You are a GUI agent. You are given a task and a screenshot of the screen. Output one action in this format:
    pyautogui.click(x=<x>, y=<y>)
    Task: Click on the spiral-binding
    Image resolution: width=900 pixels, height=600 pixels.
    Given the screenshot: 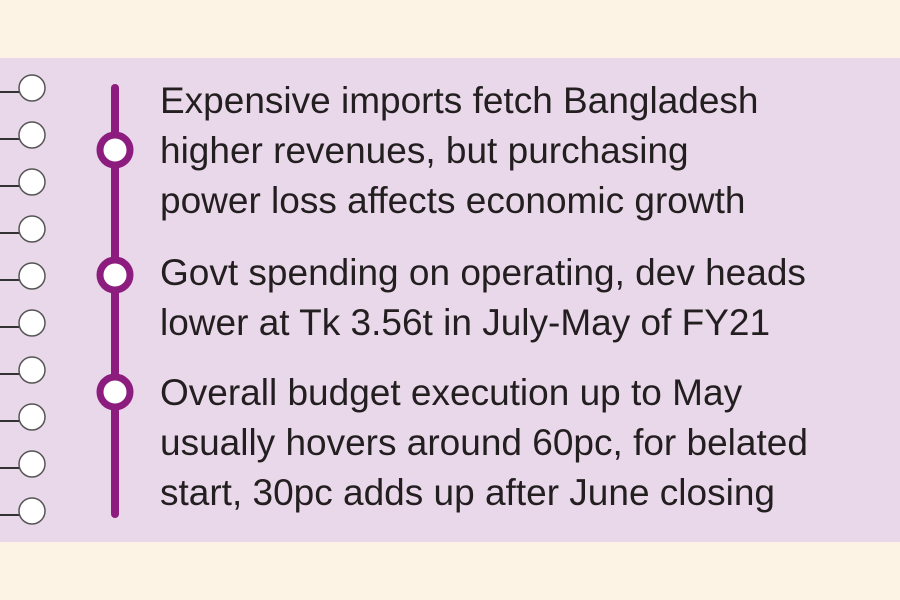 What is the action you would take?
    pyautogui.click(x=23, y=299)
    